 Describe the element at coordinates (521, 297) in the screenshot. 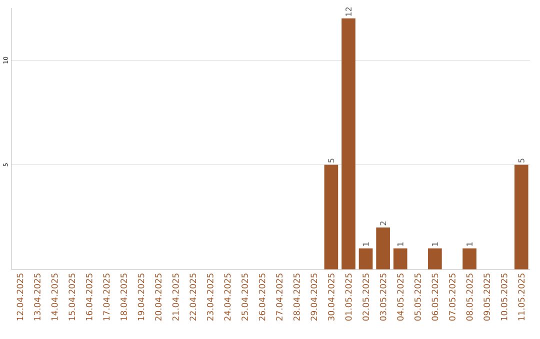

I see `x-tick-label: 11.05.2025` at that location.